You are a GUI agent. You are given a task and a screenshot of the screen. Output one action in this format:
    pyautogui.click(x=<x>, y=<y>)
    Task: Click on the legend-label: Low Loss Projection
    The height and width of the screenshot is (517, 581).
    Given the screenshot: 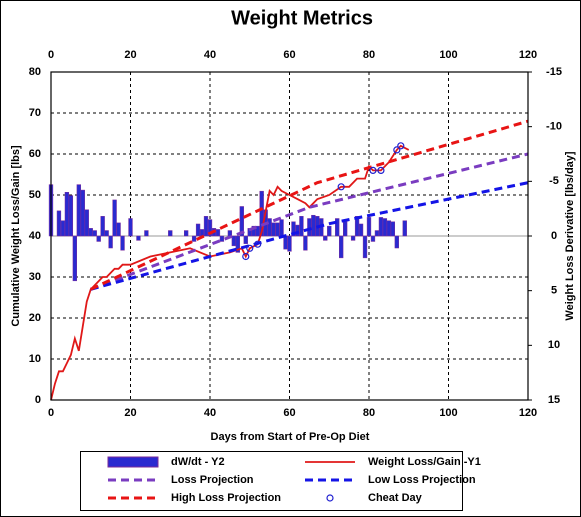 What is the action you would take?
    pyautogui.click(x=422, y=480)
    